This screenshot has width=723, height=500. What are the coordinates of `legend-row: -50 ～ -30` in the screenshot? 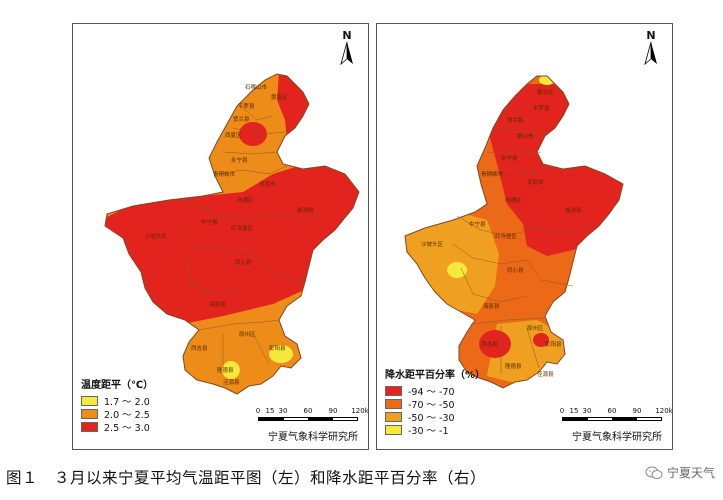 It's located at (435, 417).